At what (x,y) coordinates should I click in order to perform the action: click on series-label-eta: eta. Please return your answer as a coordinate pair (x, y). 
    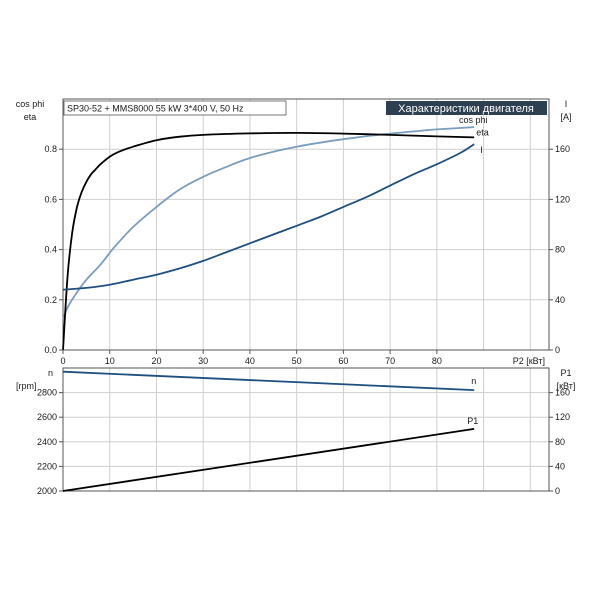
    Looking at the image, I should click on (482, 132).